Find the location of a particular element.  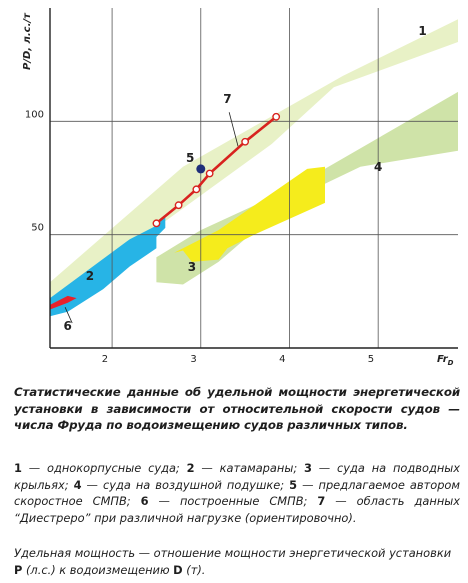

note-unit_d: (т). is located at coordinates (194, 569).